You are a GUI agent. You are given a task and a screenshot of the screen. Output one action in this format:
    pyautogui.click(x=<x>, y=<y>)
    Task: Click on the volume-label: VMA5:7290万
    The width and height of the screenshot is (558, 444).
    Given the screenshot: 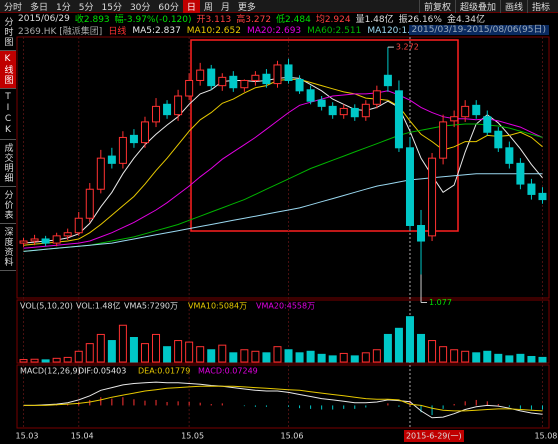 What is the action you would take?
    pyautogui.click(x=151, y=306)
    